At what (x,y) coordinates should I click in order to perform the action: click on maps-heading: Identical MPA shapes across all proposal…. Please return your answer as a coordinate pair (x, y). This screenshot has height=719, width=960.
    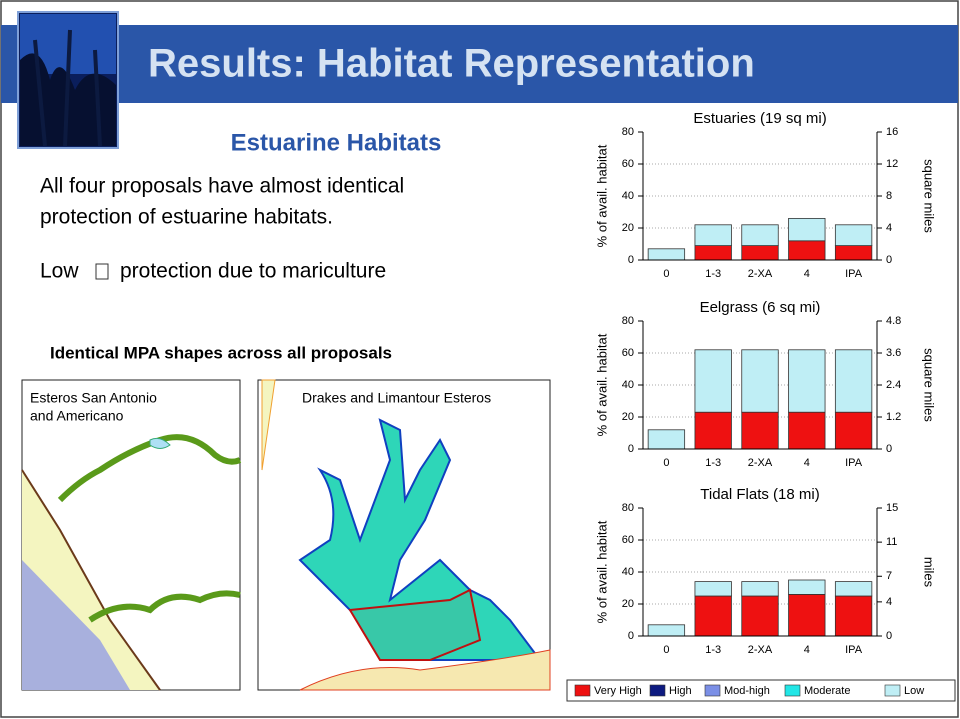
    Looking at the image, I should click on (221, 352).